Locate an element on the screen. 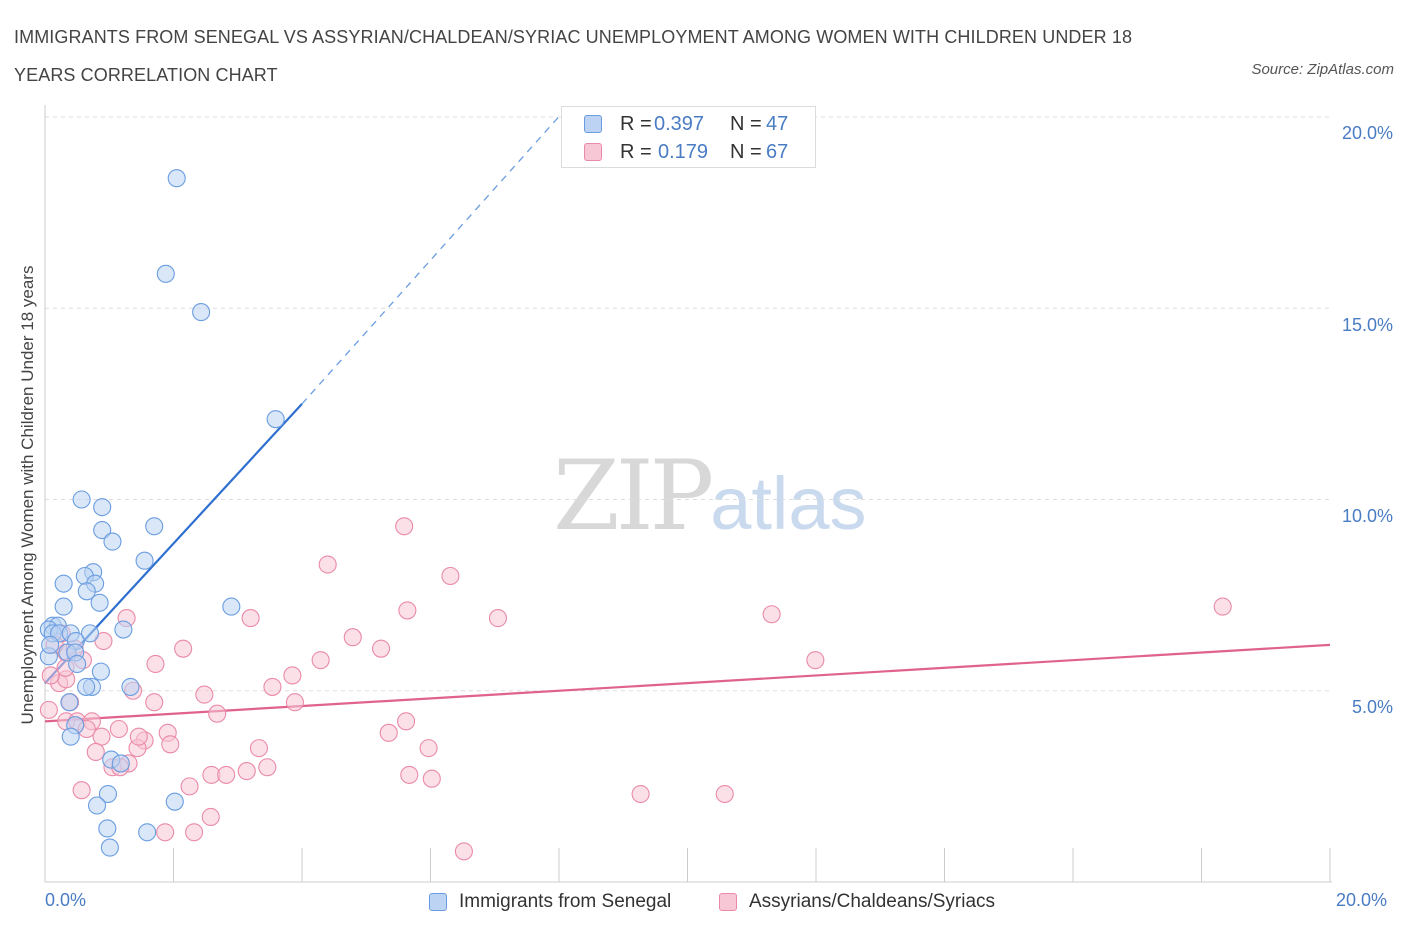 This screenshot has height=930, width=1406. y-tick-label-10: 10.0% is located at coordinates (1367, 516).